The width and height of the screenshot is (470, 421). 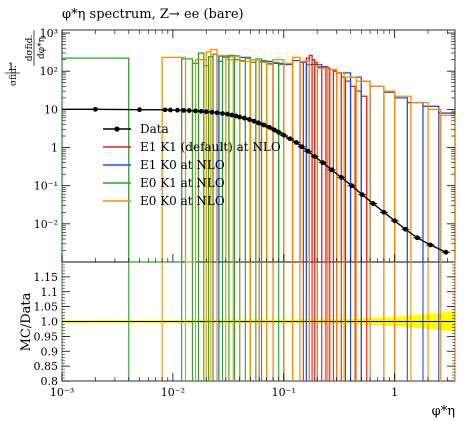 What do you see at coordinates (117, 129) in the screenshot?
I see `legend-marker-data` at bounding box center [117, 129].